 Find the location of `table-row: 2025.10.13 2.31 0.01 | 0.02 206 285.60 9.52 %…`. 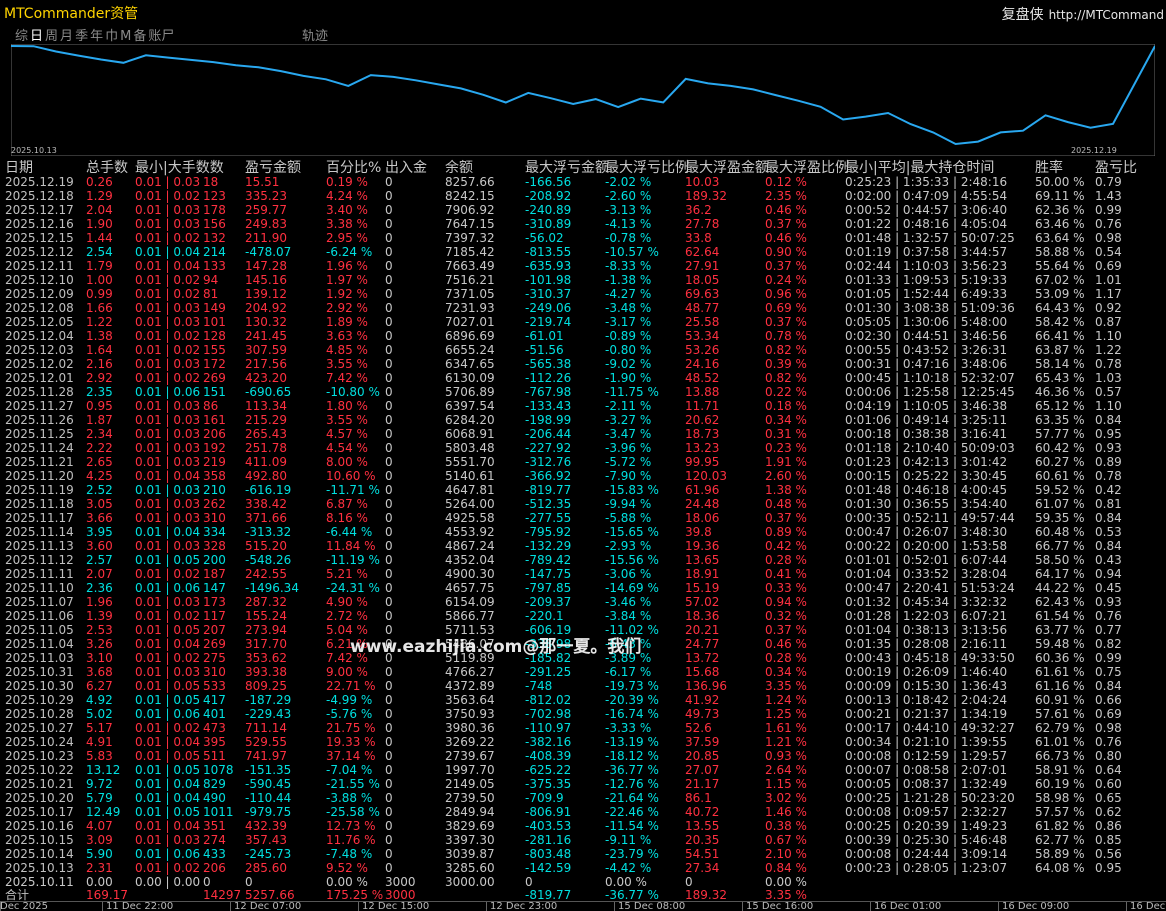

table-row: 2025.10.13 2.31 0.01 | 0.02 206 285.60 9.52 %… is located at coordinates (583, 868).